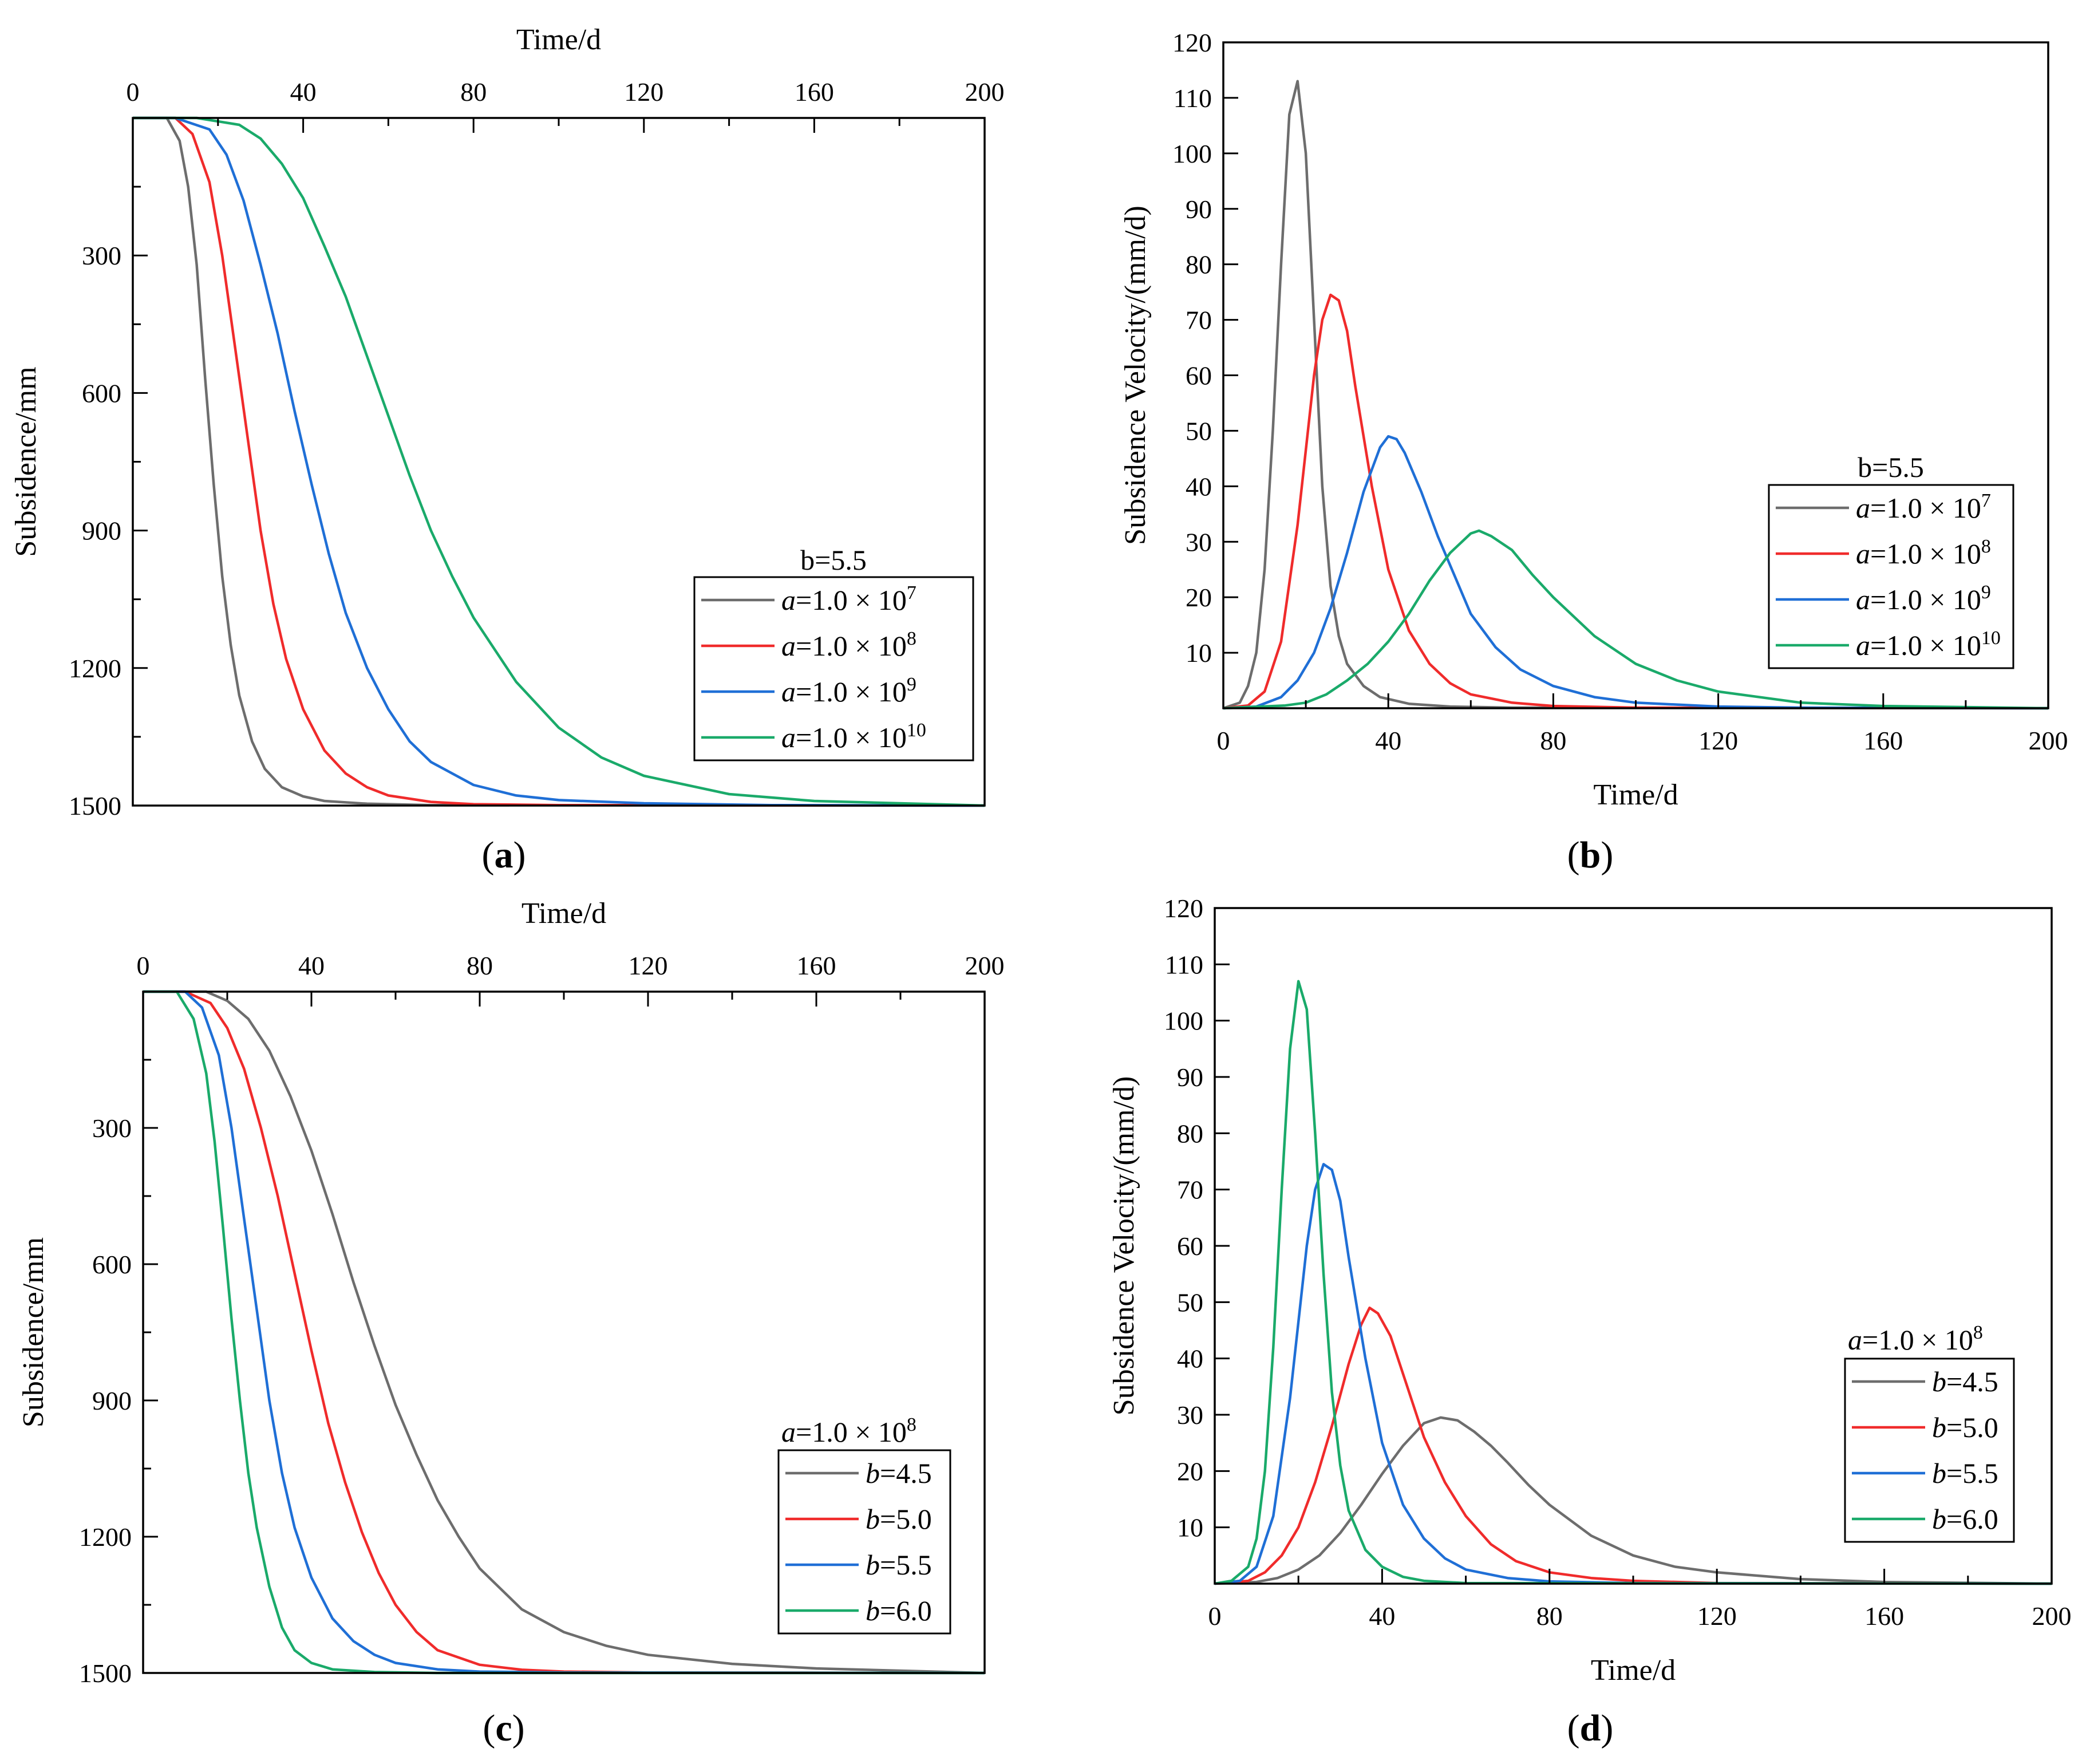  What do you see at coordinates (1939, 1427) in the screenshot?
I see `legend-entry-1-var: b` at bounding box center [1939, 1427].